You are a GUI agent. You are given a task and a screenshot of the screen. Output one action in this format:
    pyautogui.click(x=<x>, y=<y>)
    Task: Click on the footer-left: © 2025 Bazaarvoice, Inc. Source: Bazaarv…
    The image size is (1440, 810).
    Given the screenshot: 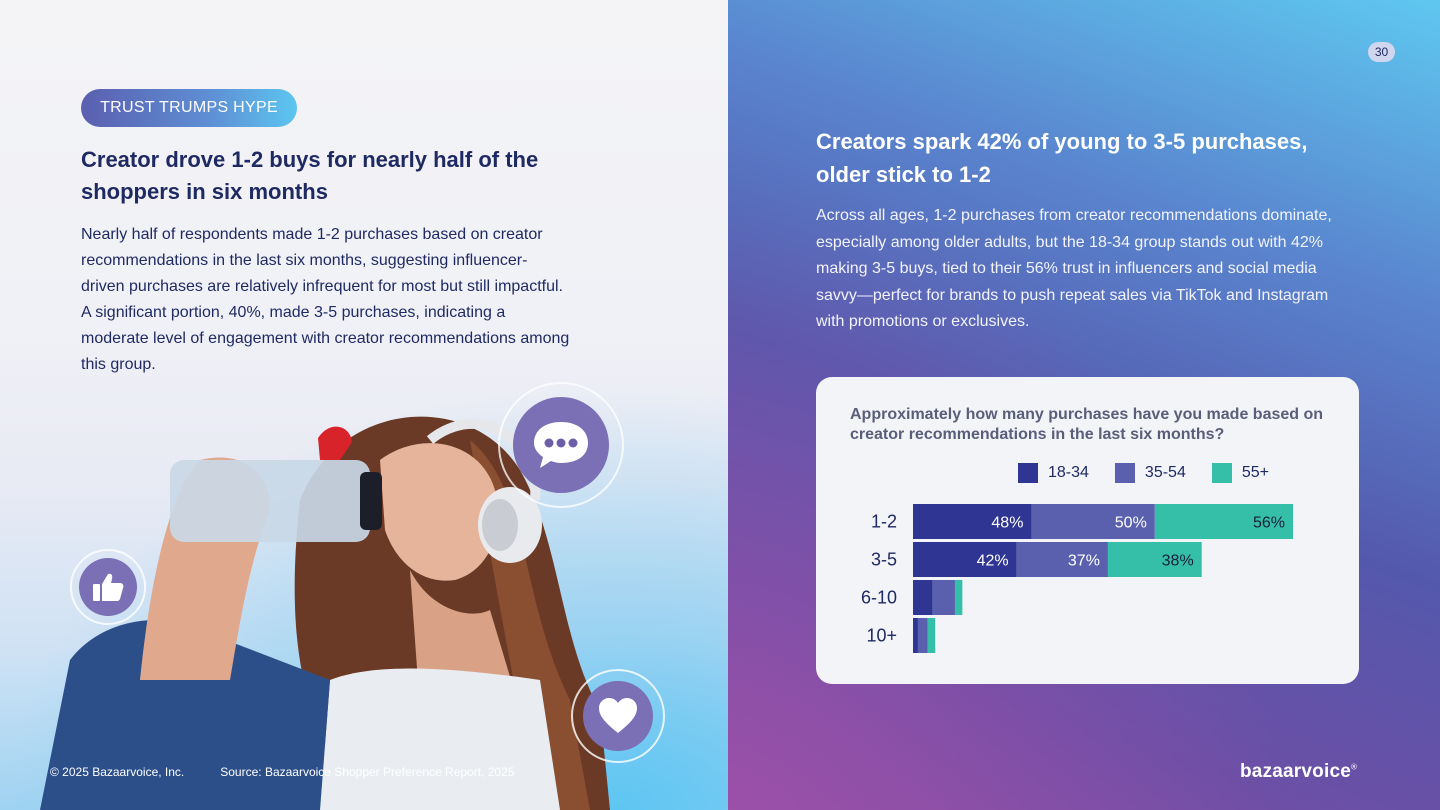 What is the action you would take?
    pyautogui.click(x=282, y=772)
    